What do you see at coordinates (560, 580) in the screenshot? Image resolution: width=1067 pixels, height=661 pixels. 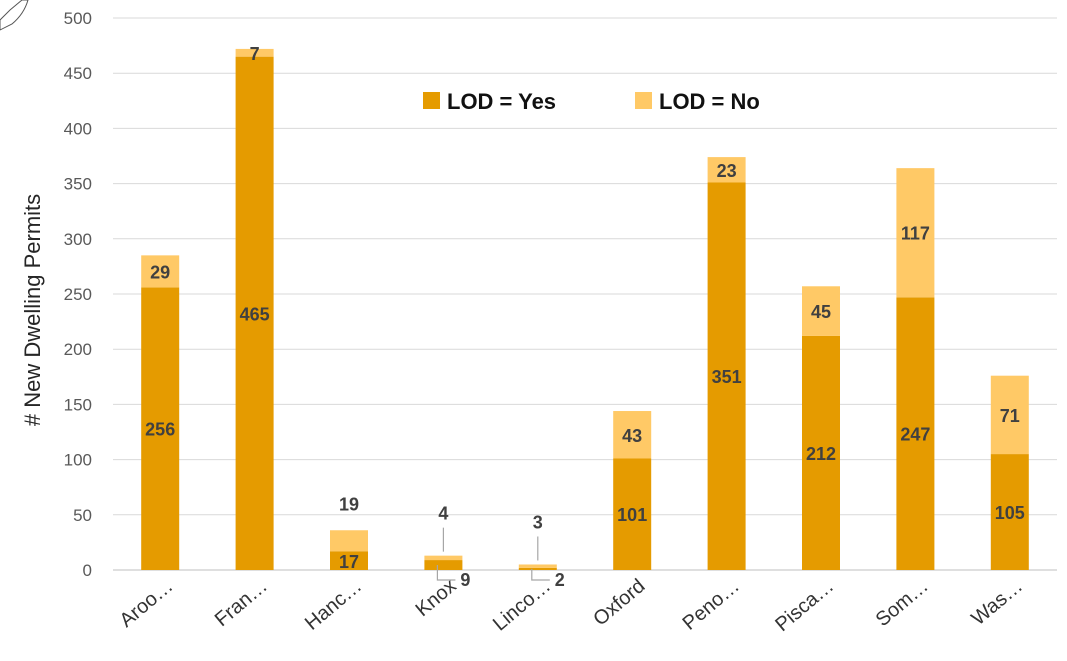 I see `data-label-lod-yes: 2` at bounding box center [560, 580].